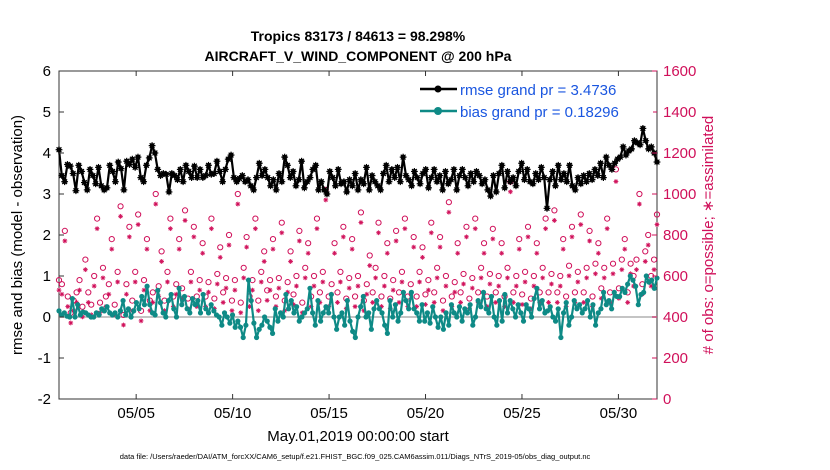  Describe the element at coordinates (522, 413) in the screenshot. I see `x-tick-label: 05/25` at that location.